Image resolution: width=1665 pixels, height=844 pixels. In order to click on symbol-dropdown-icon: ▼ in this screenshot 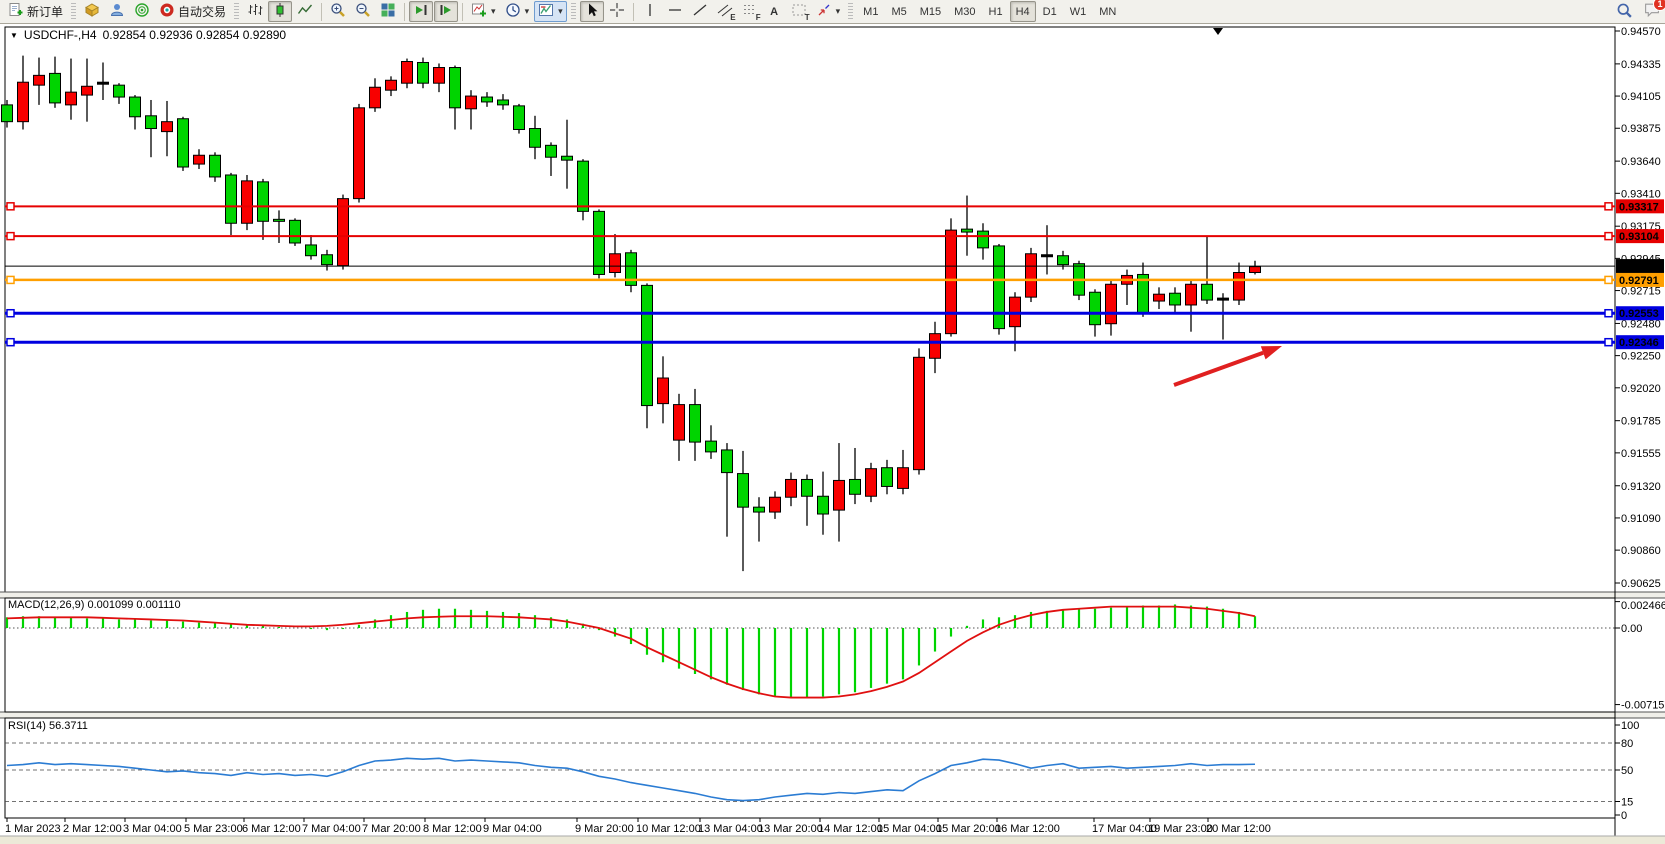, I will do `click(14, 35)`.